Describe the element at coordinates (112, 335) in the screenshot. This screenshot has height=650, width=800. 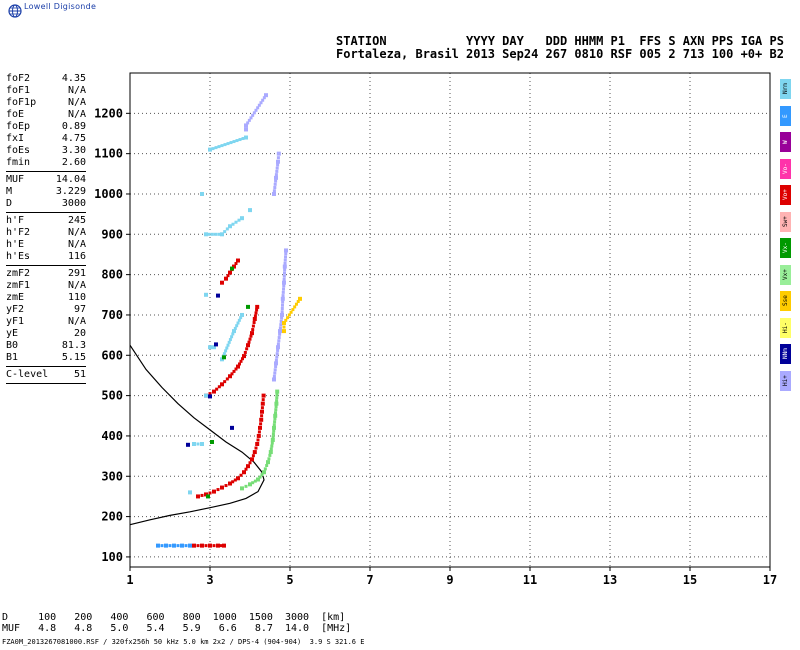
I see `y-axis-ticks: 100 200 300 400 500 600 700 800 900 1000 1100 1200` at that location.